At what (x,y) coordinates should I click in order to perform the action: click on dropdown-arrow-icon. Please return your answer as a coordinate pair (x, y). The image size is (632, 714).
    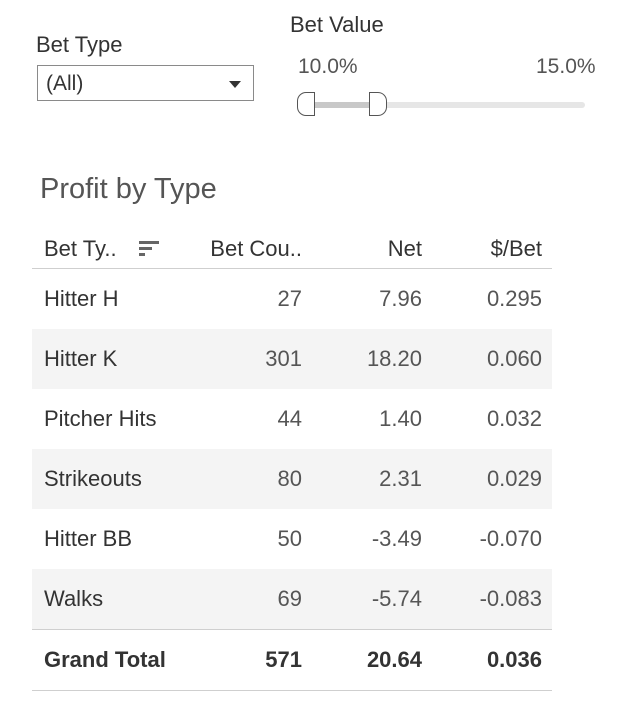
    Looking at the image, I should click on (235, 84).